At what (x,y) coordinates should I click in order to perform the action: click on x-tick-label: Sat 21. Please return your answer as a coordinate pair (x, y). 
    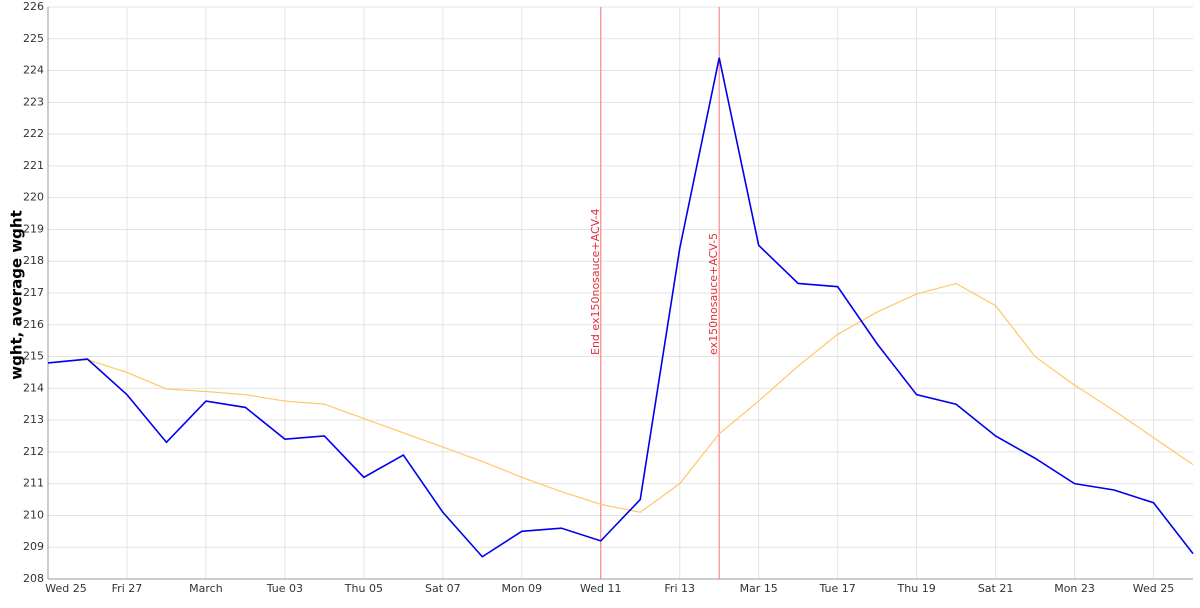
    Looking at the image, I should click on (996, 588).